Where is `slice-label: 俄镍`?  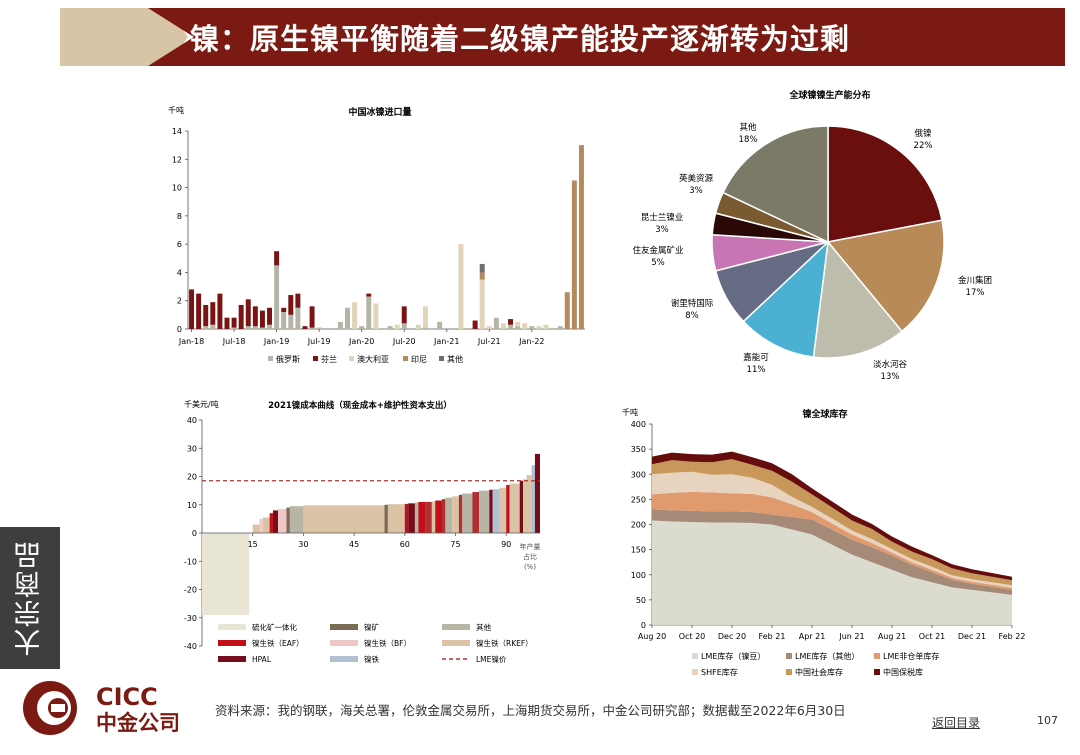
slice-label: 俄镍 is located at coordinates (923, 133).